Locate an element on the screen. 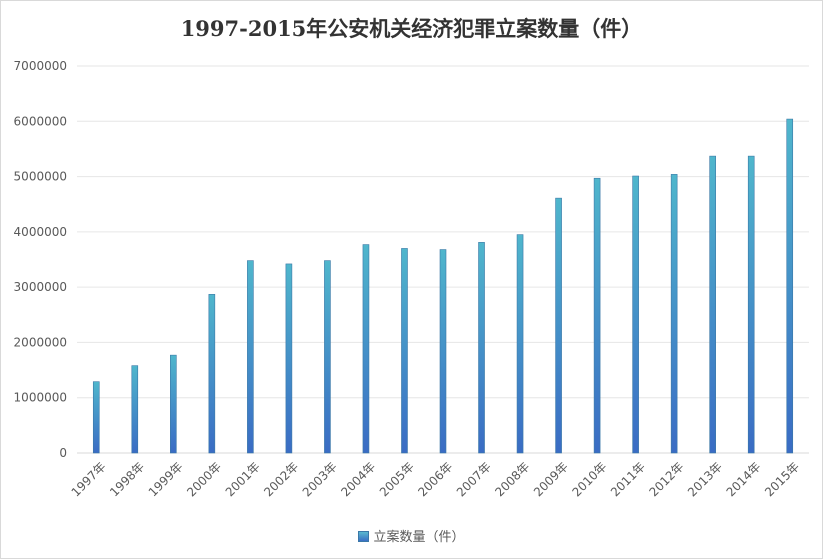 This screenshot has width=823, height=559. bar-2007年 is located at coordinates (481, 348).